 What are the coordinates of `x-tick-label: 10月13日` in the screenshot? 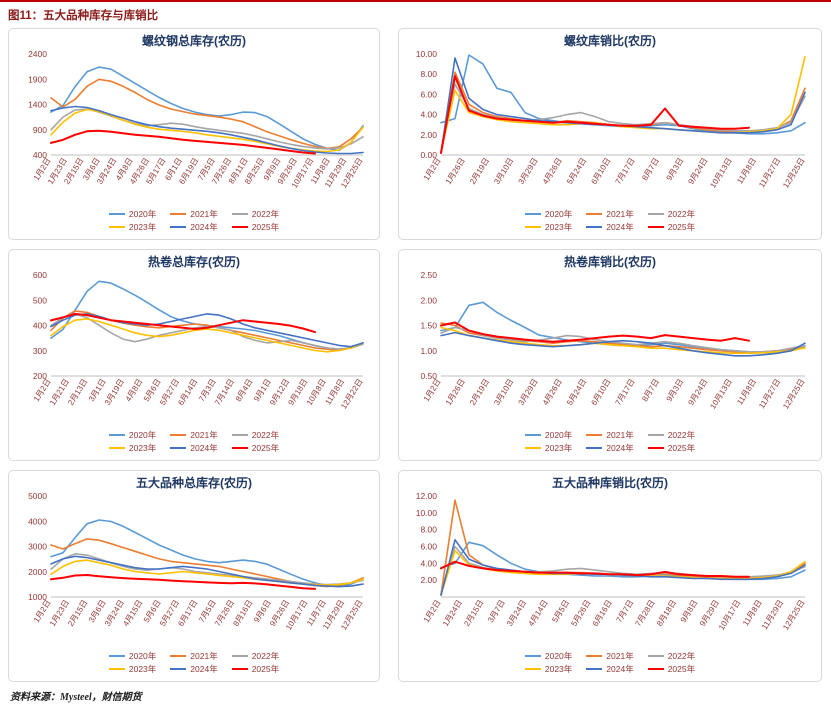 It's located at (721, 172).